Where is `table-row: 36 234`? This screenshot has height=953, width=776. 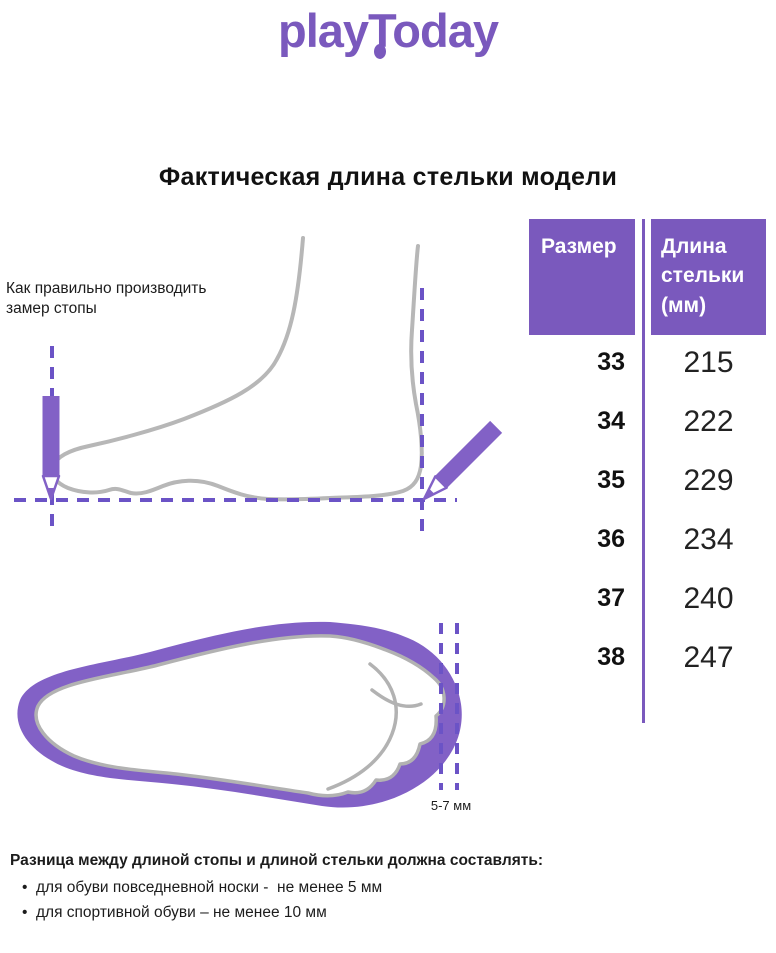 table-row: 36 234 is located at coordinates (647, 539).